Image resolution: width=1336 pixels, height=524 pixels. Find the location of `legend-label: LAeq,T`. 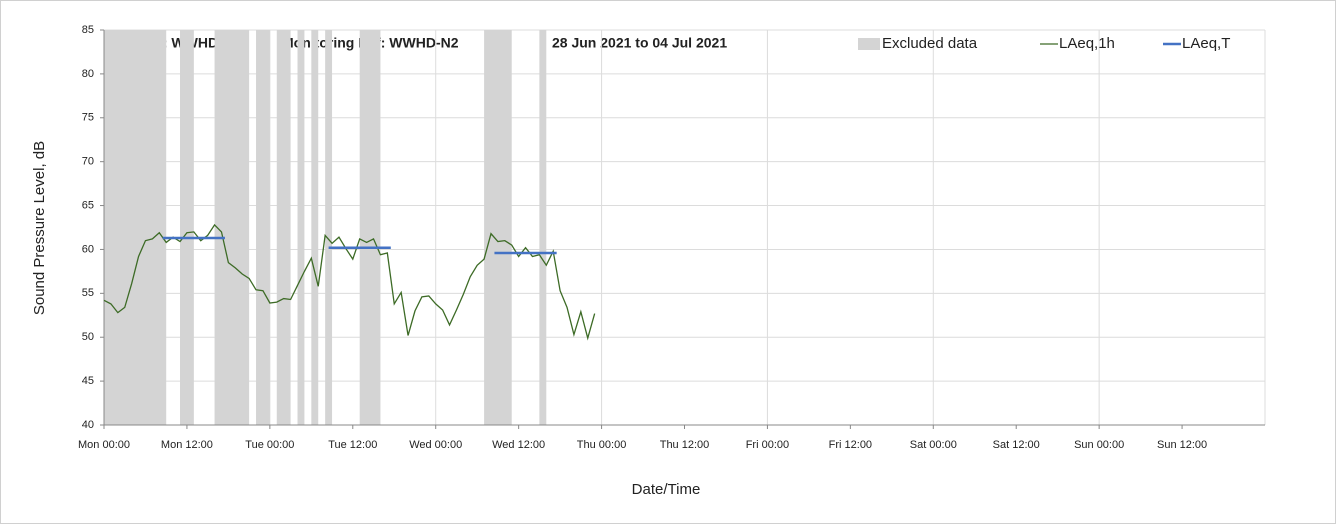

legend-label: LAeq,T is located at coordinates (1206, 43).